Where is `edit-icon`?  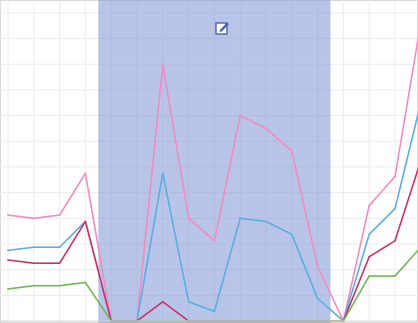
edit-icon is located at coordinates (222, 28).